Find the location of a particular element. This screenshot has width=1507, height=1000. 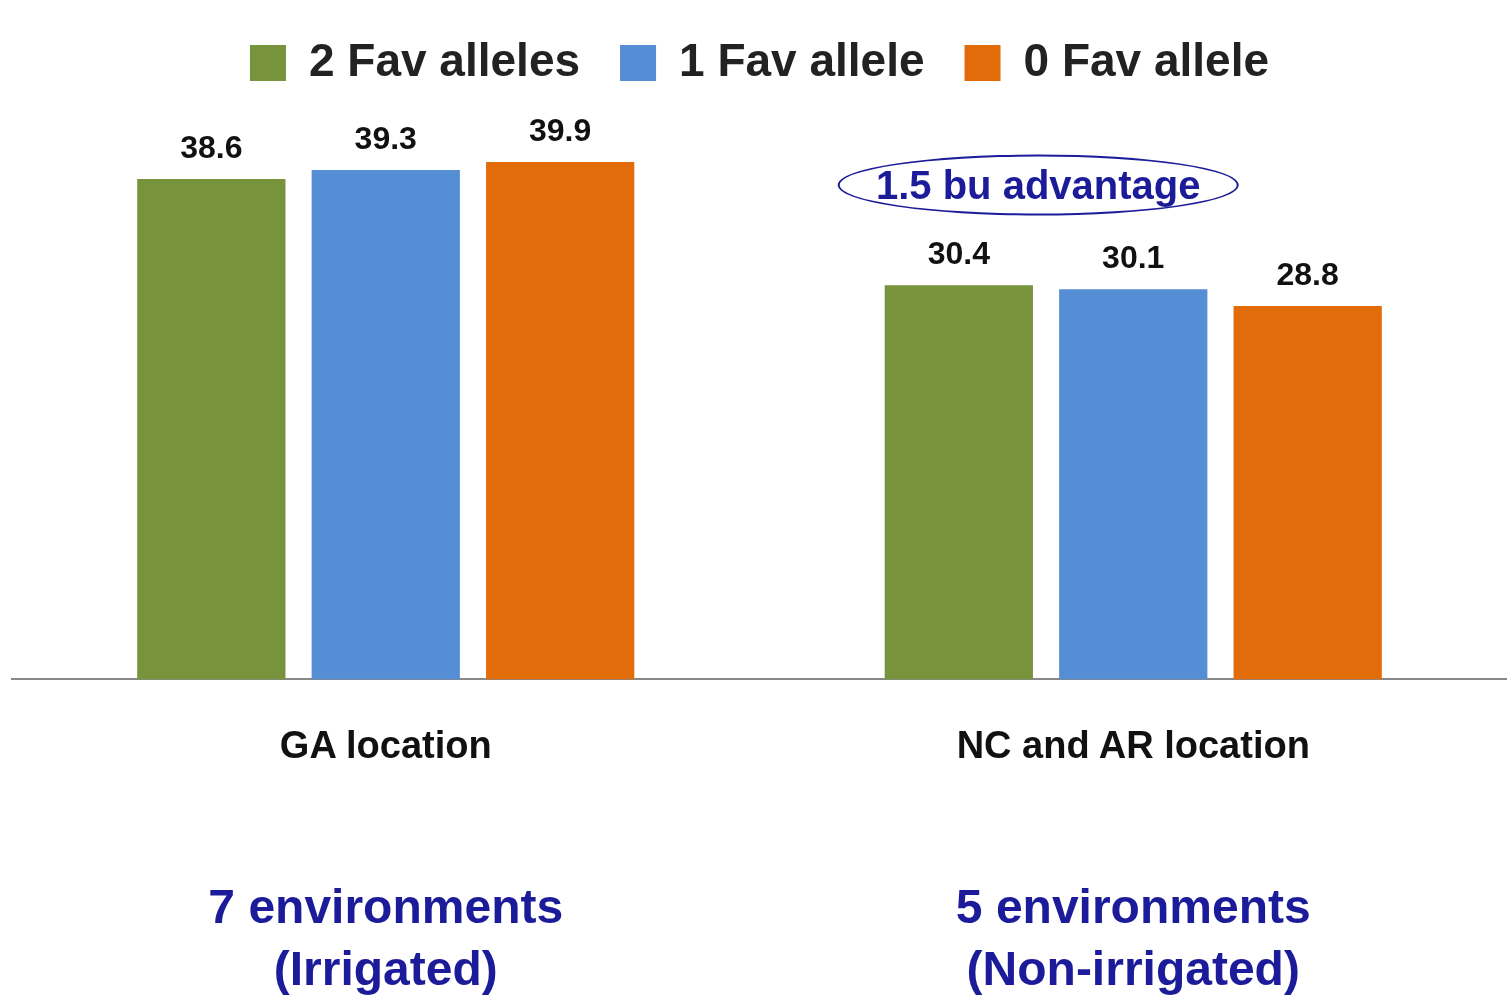

legend-label: 1 Fav allele is located at coordinates (802, 59).